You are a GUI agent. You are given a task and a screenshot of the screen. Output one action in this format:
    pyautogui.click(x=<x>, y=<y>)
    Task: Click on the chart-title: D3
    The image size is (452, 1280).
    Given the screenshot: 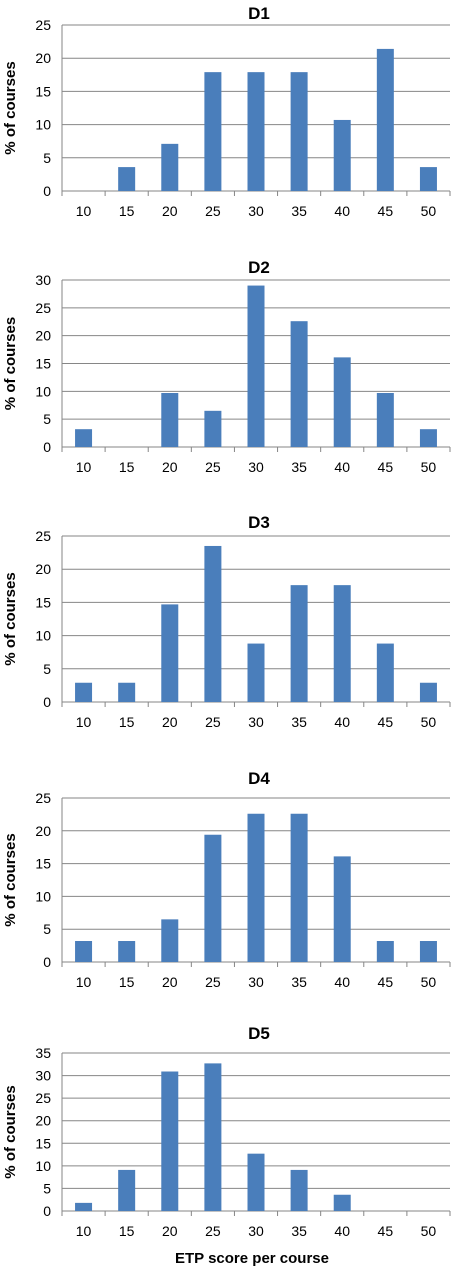 What is the action you would take?
    pyautogui.click(x=259, y=522)
    